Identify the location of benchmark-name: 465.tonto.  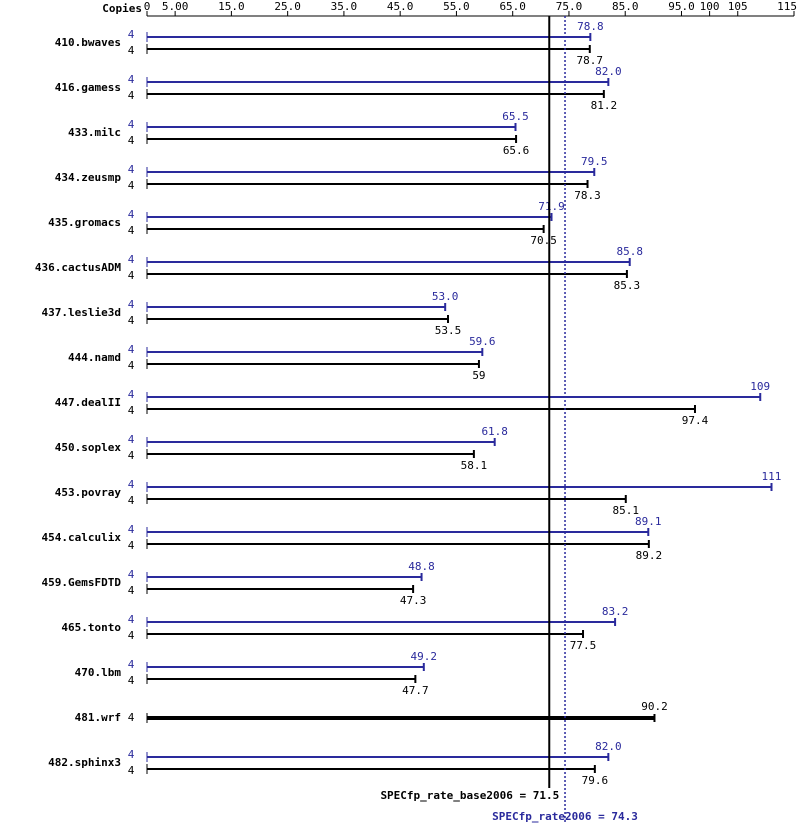
(91, 627).